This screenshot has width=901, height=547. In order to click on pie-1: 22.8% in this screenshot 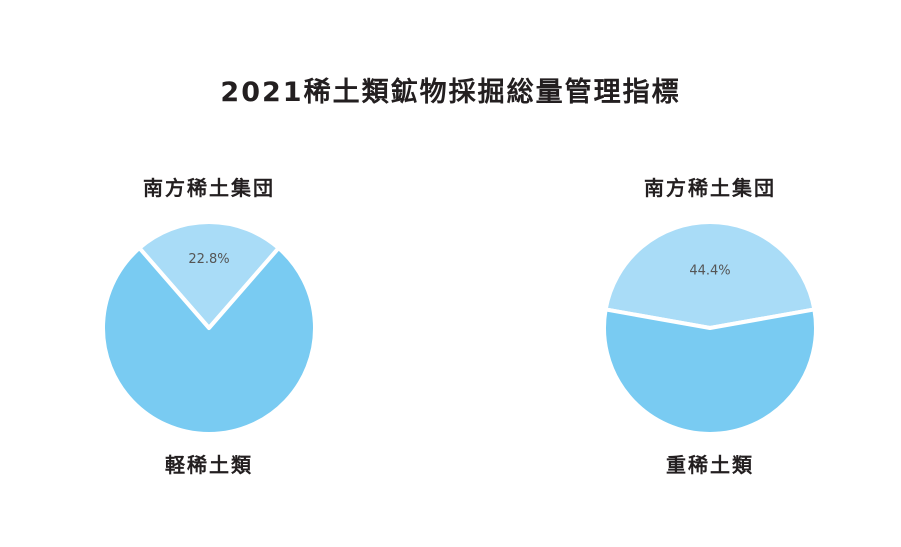, I will do `click(209, 328)`.